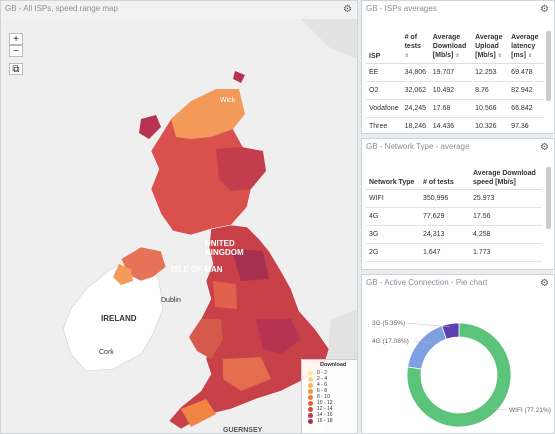 The image size is (555, 434). What do you see at coordinates (490, 108) in the screenshot?
I see `table-cell: 10.566` at bounding box center [490, 108].